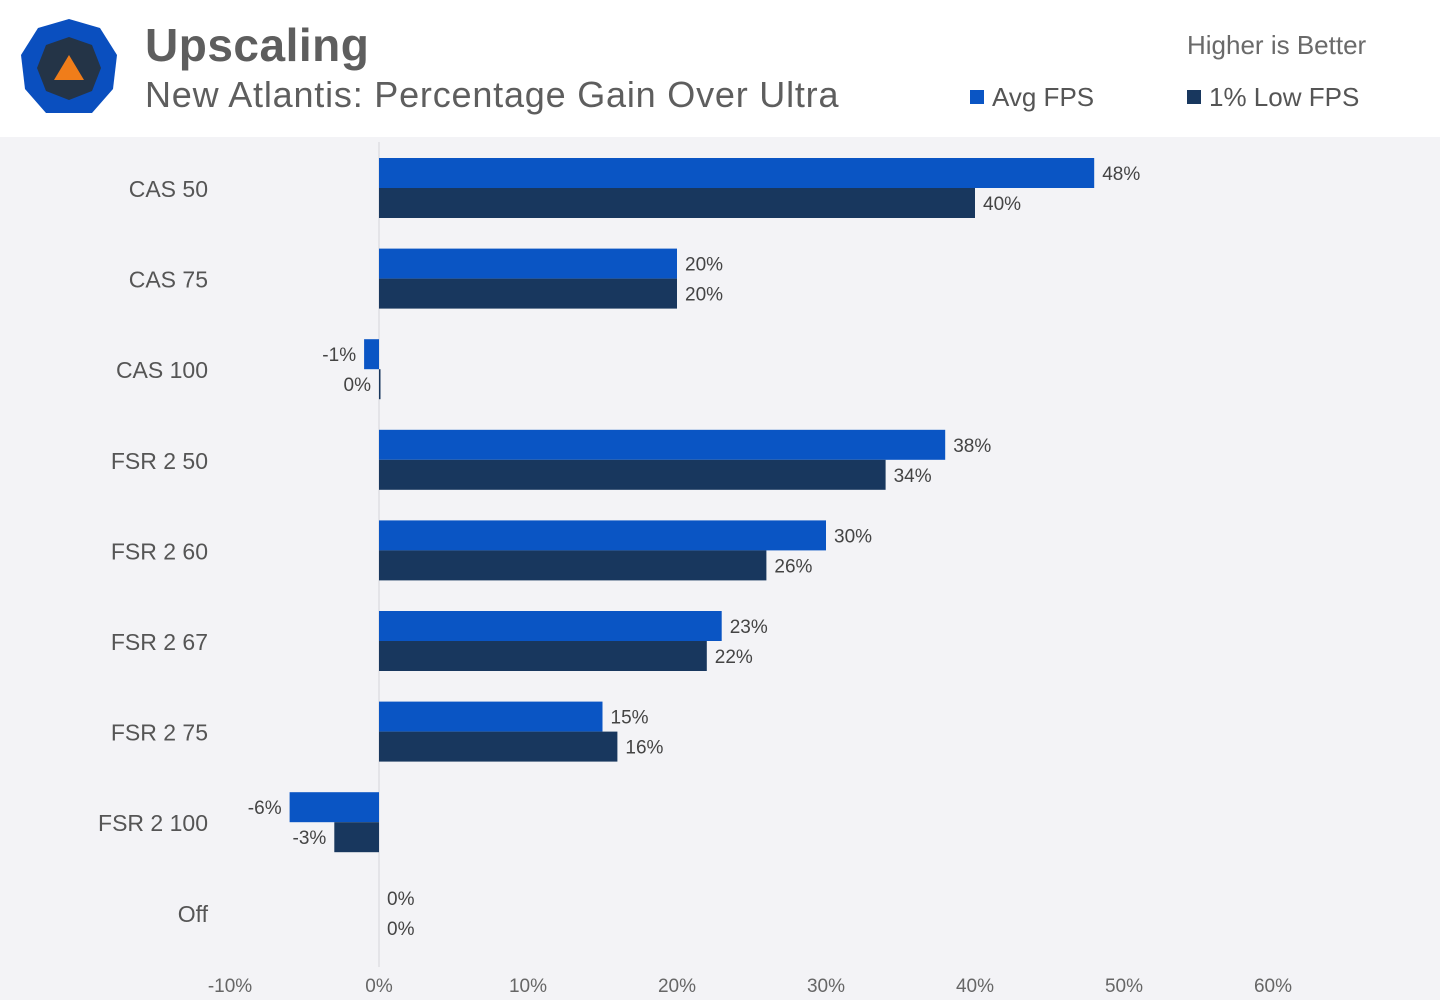  I want to click on bar-value-label: -1%, so click(339, 355).